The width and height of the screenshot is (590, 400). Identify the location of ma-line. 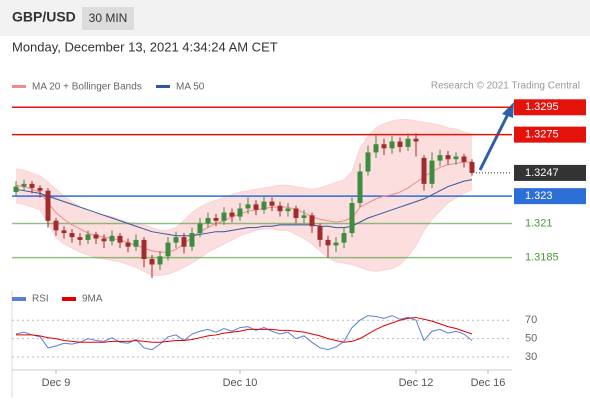
(244, 208).